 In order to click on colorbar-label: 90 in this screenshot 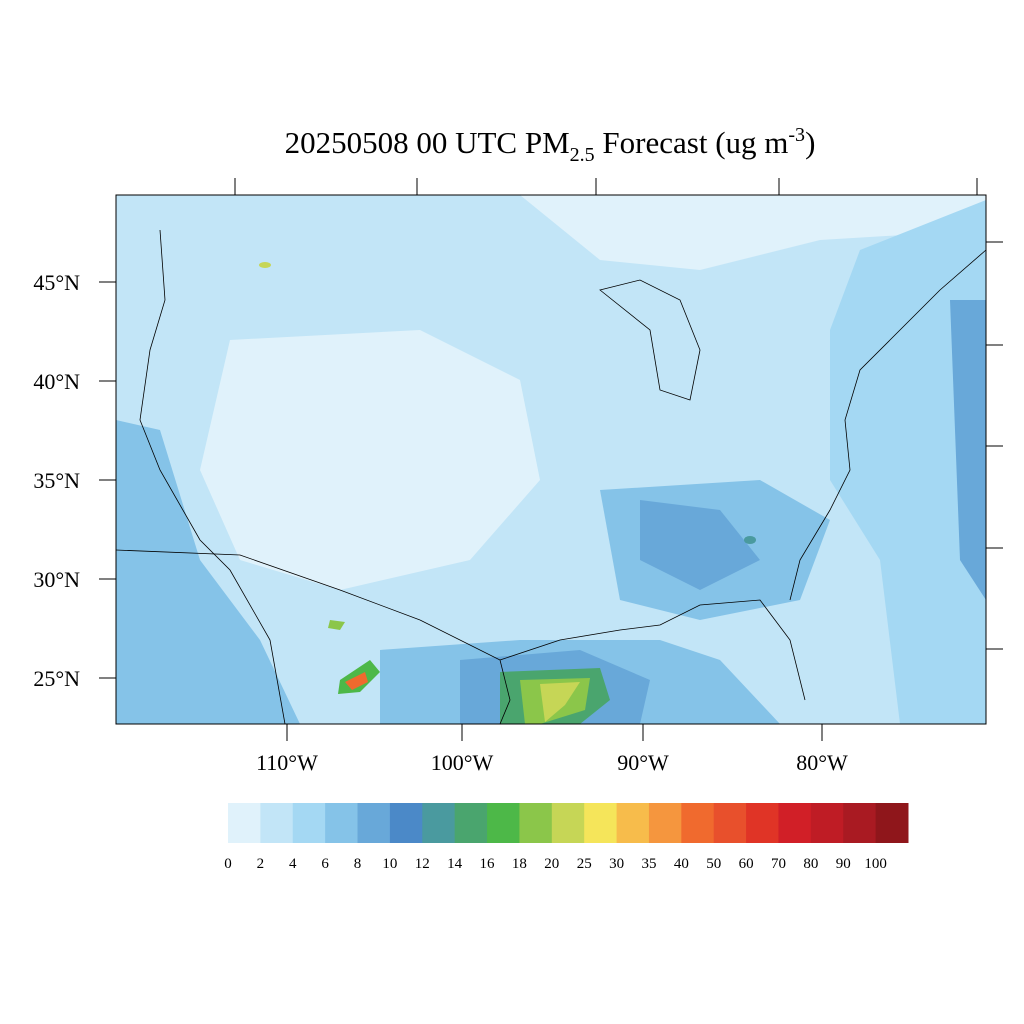, I will do `click(843, 864)`.